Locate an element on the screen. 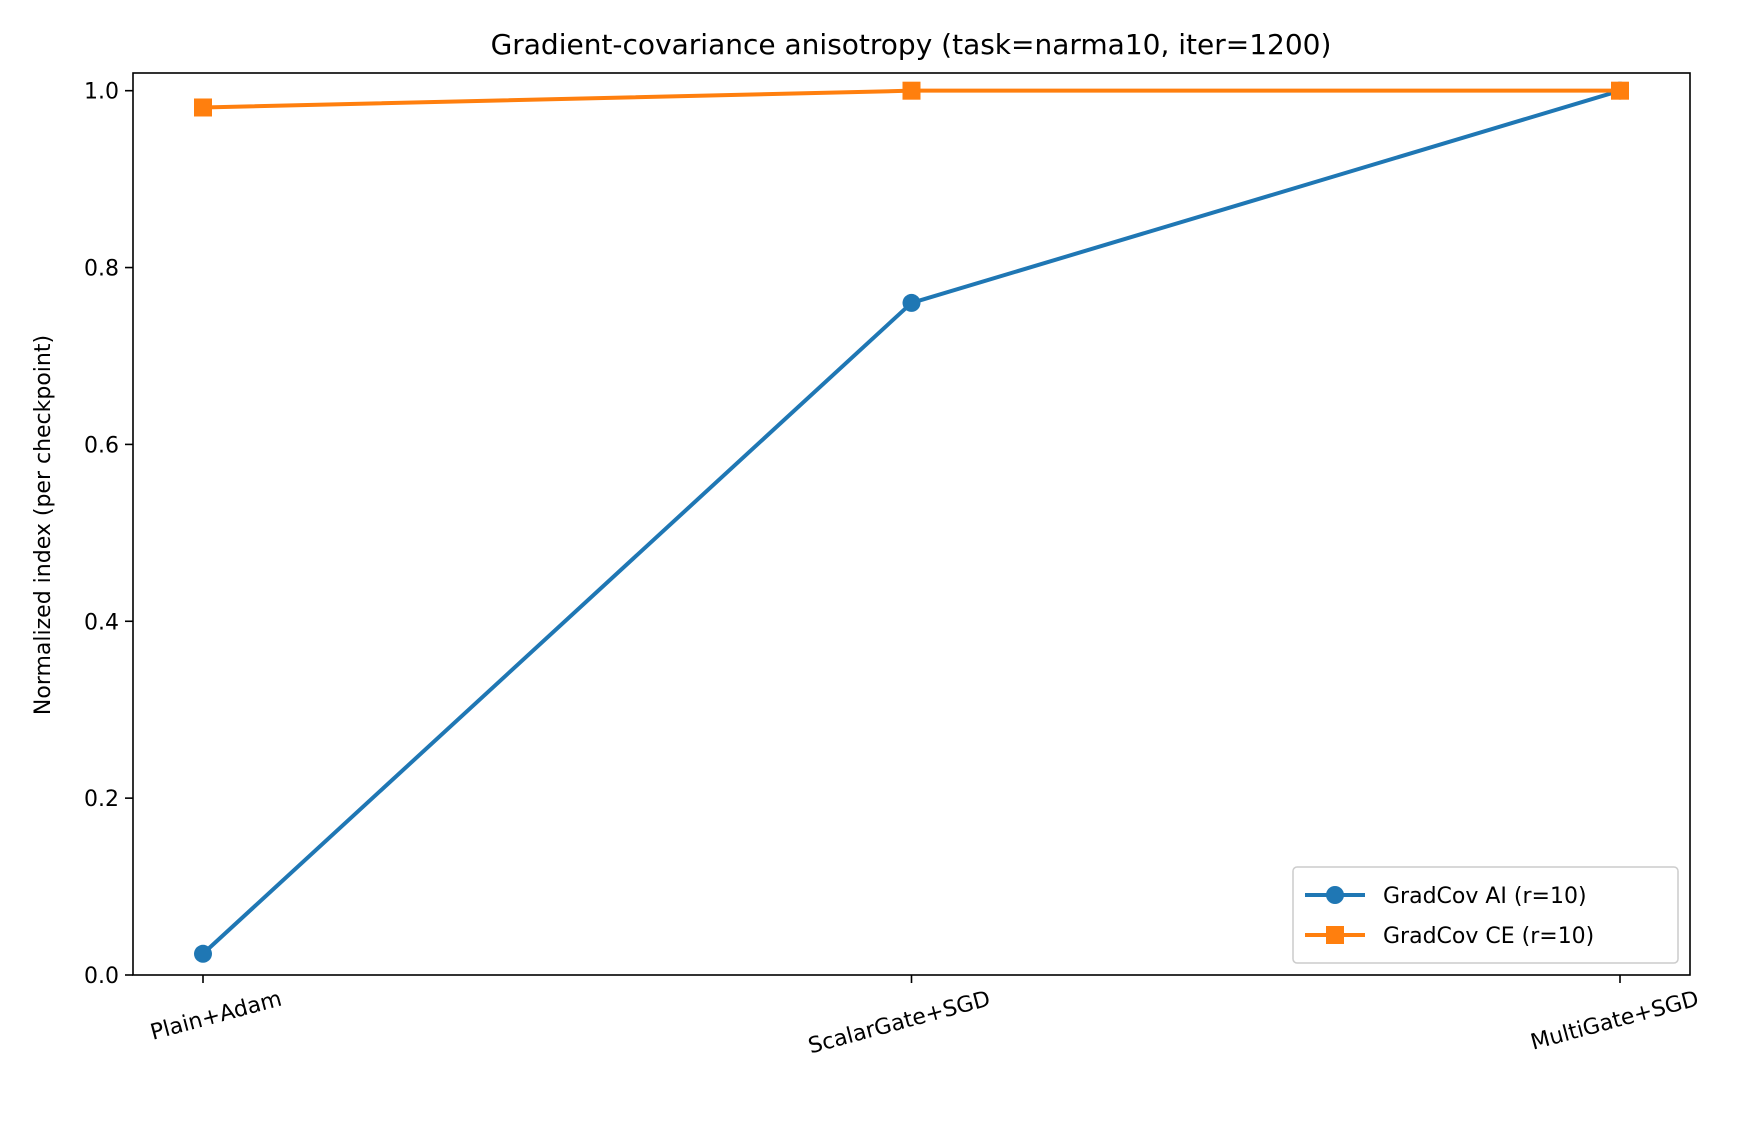  y-tick-label: 1.0 is located at coordinates (101, 92).